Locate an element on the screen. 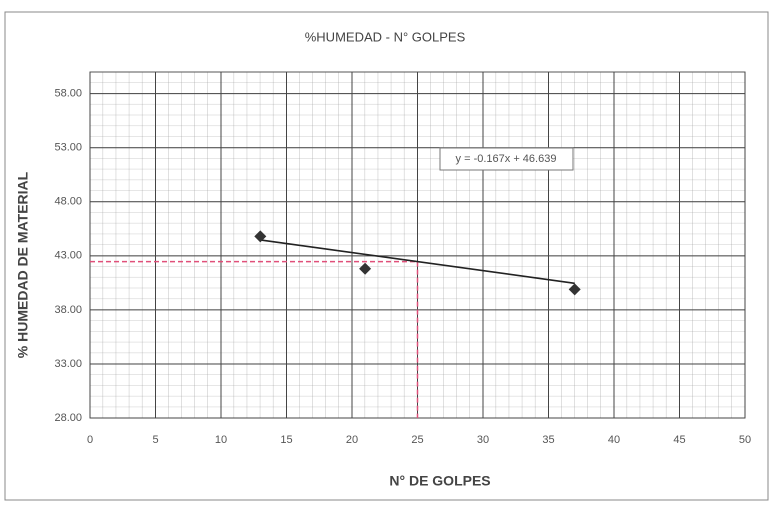 The image size is (773, 508). chart-title: %HUMEDAD - N° GOLPES is located at coordinates (385, 36).